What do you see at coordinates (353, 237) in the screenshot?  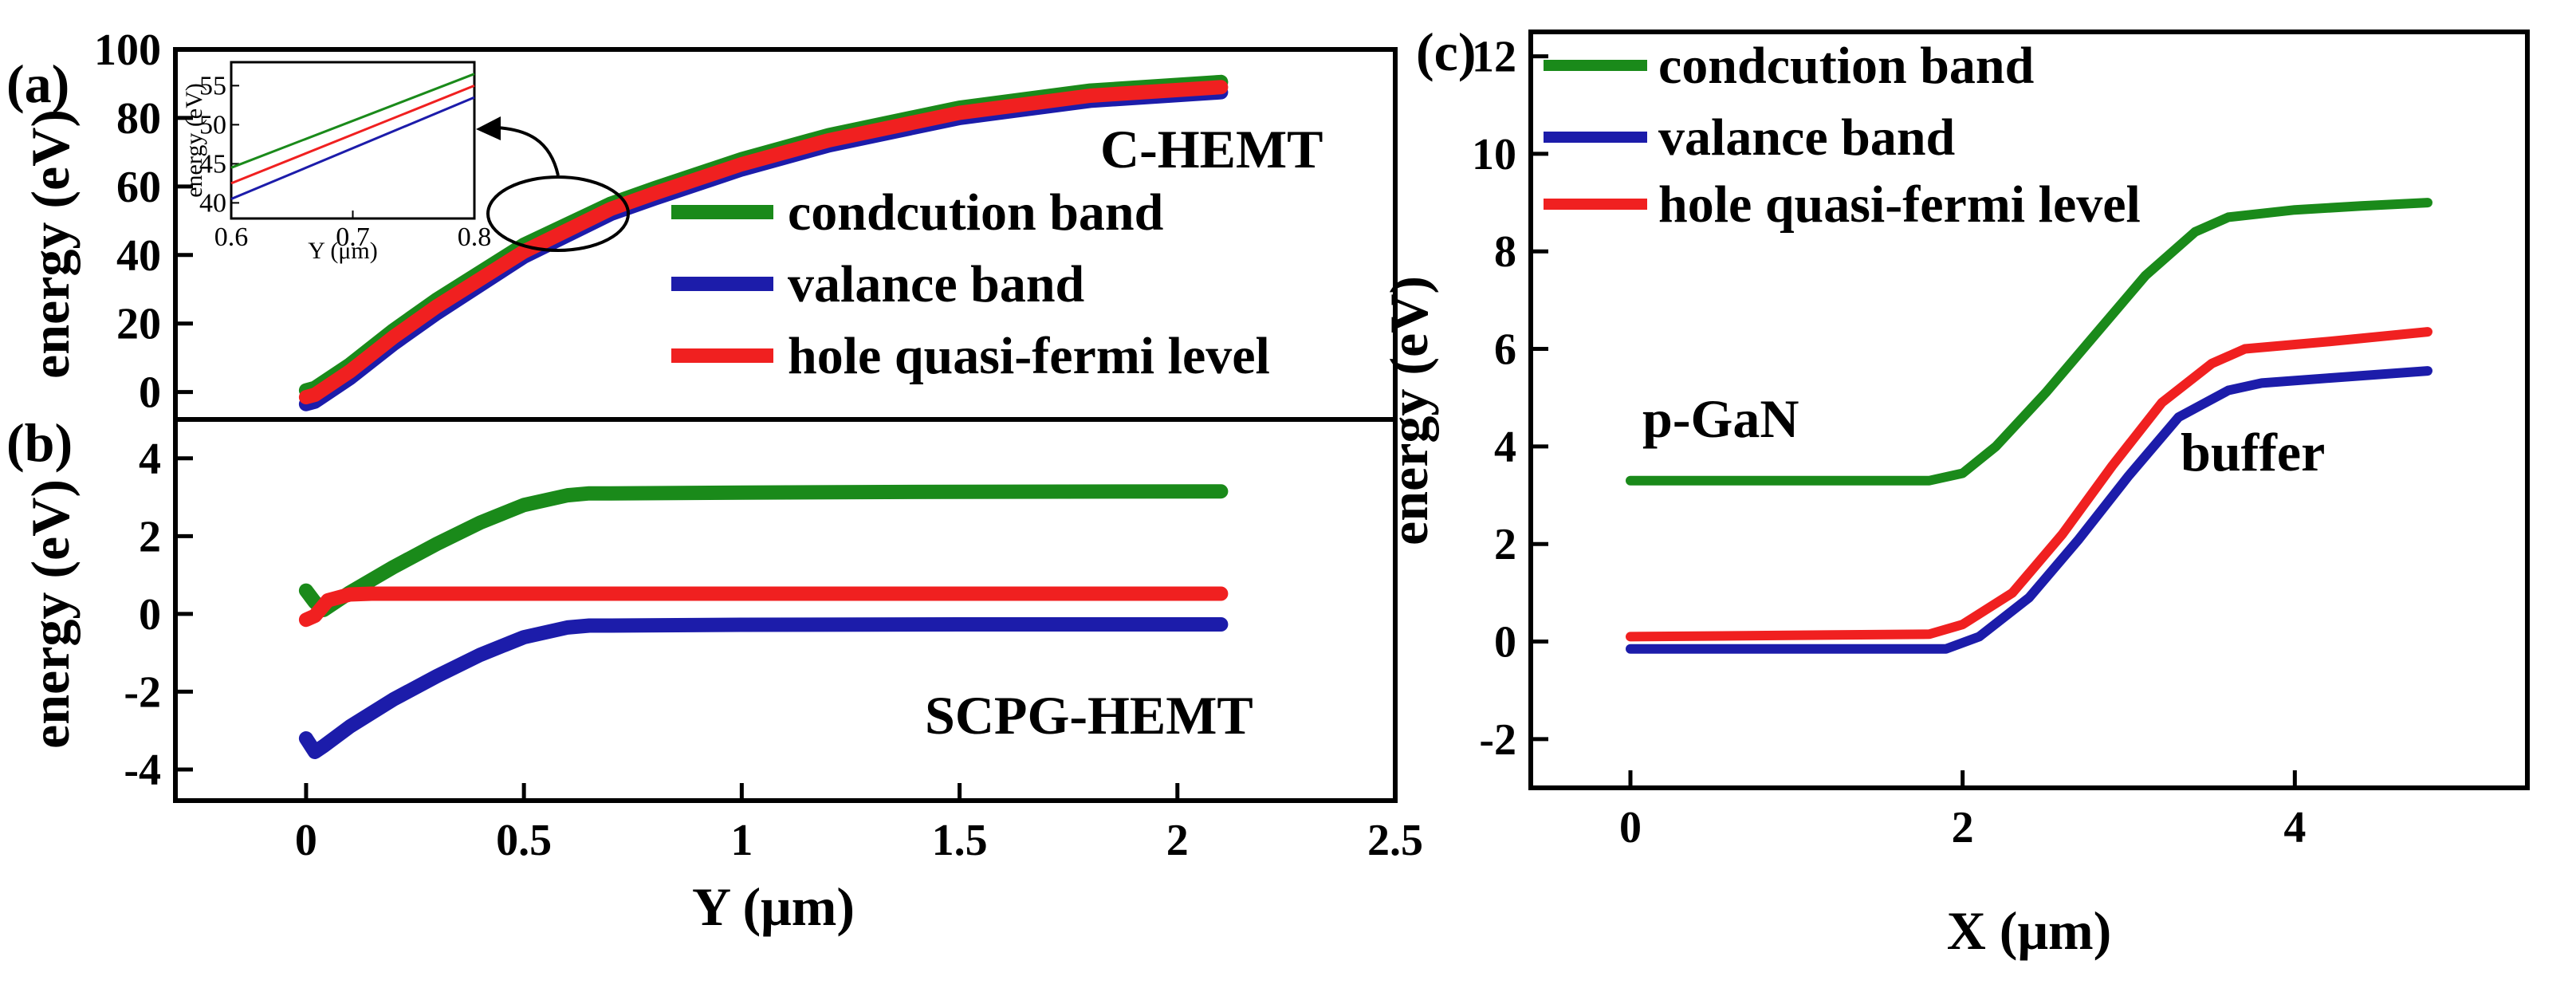 I see `inset-x-tick-label: 0.7` at bounding box center [353, 237].